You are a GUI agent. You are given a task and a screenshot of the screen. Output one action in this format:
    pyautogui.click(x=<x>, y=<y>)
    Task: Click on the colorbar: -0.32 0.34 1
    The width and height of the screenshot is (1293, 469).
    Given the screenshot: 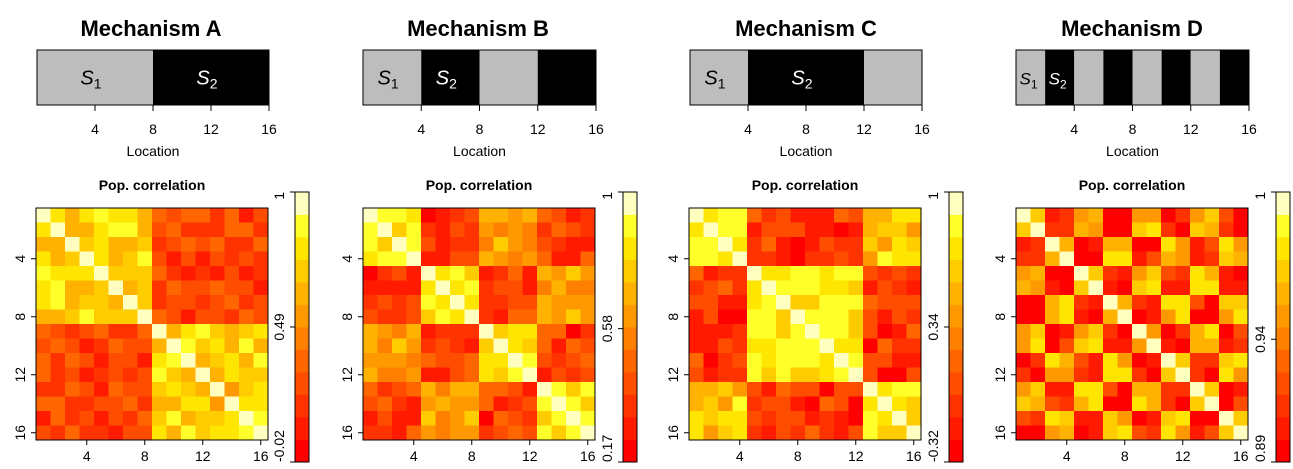 What is the action you would take?
    pyautogui.click(x=944, y=327)
    